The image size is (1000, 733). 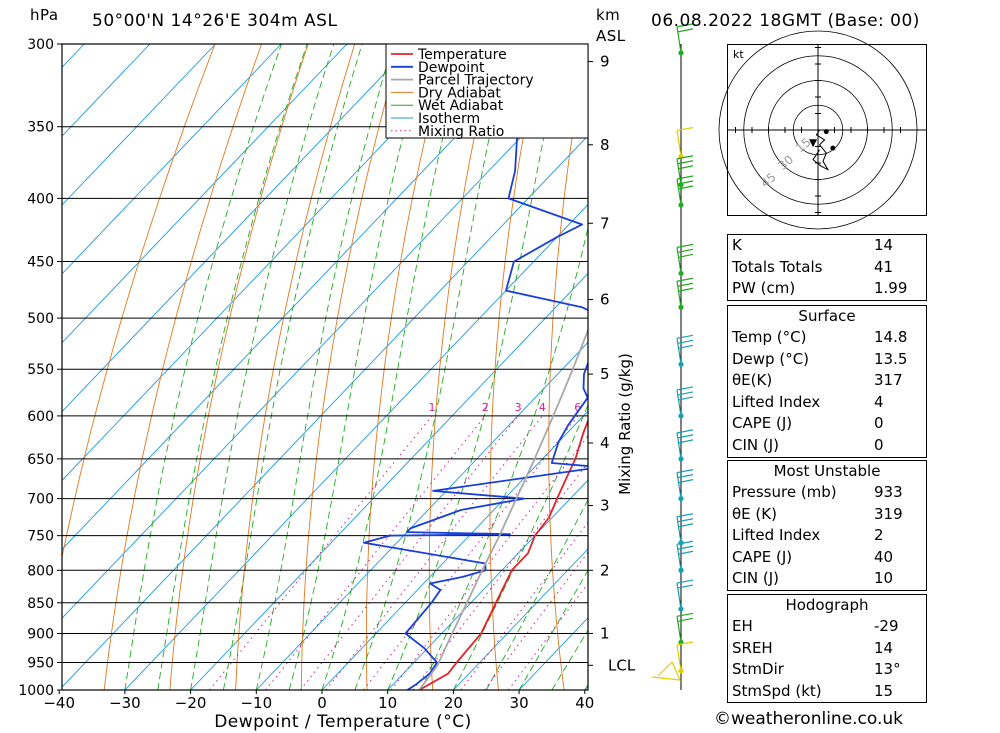 What do you see at coordinates (461, 132) in the screenshot?
I see `legend-entry: Mixing Ratio` at bounding box center [461, 132].